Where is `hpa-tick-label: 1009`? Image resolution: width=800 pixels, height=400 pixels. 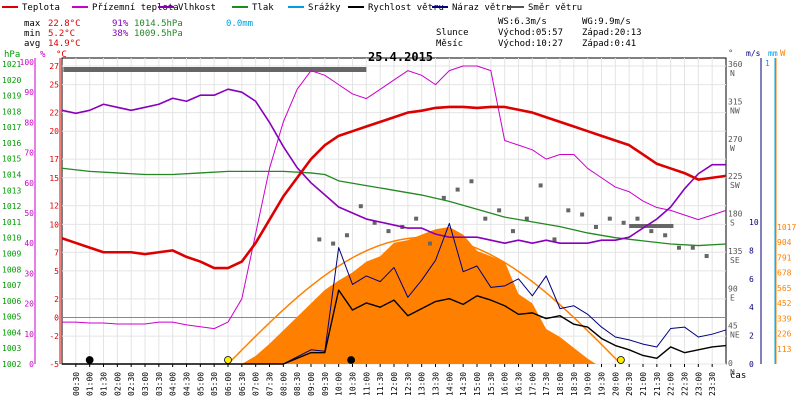 hpa-tick-label: 1009 is located at coordinates (11, 253).